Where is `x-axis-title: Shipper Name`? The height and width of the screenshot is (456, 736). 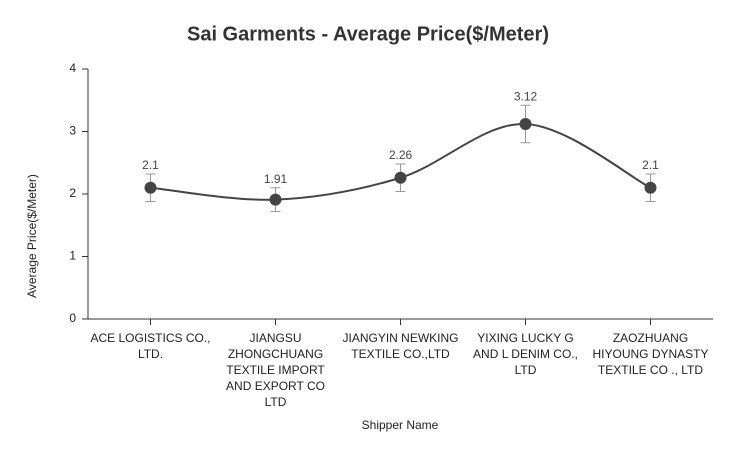
x-axis-title: Shipper Name is located at coordinates (400, 425).